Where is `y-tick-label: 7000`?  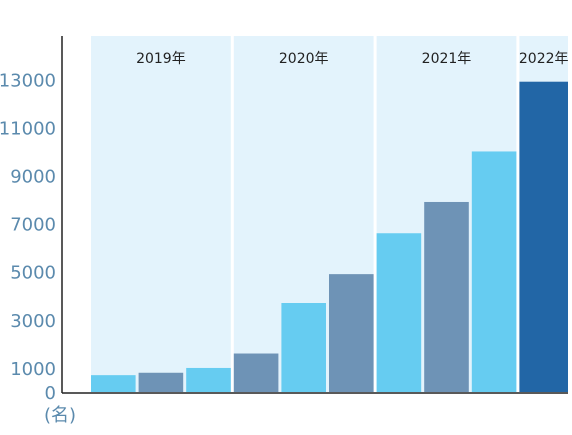 y-tick-label: 7000 is located at coordinates (33, 225).